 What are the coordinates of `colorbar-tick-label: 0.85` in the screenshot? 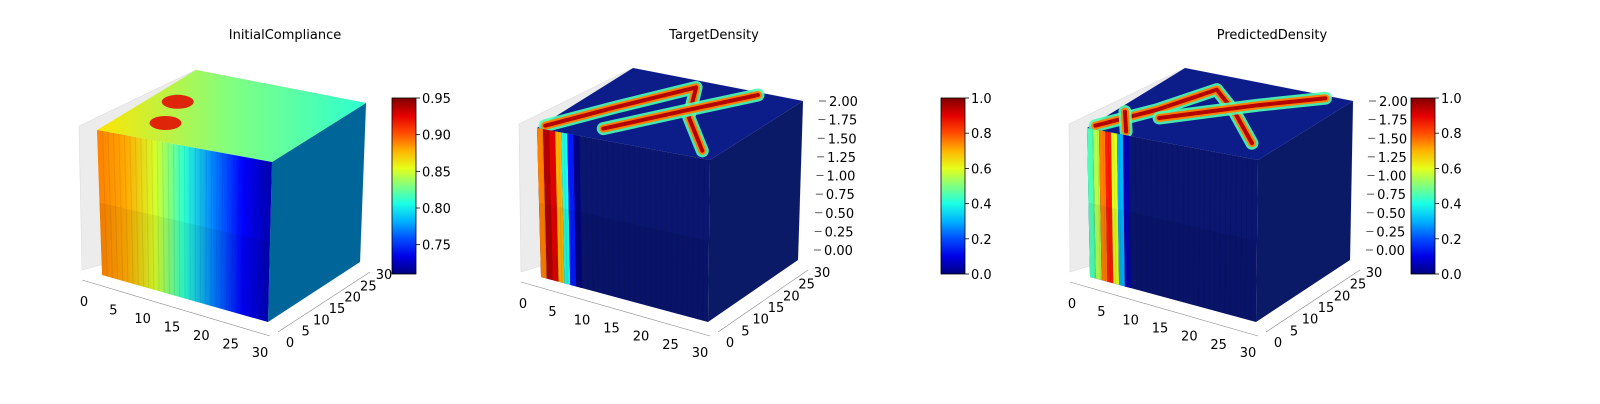 It's located at (436, 172).